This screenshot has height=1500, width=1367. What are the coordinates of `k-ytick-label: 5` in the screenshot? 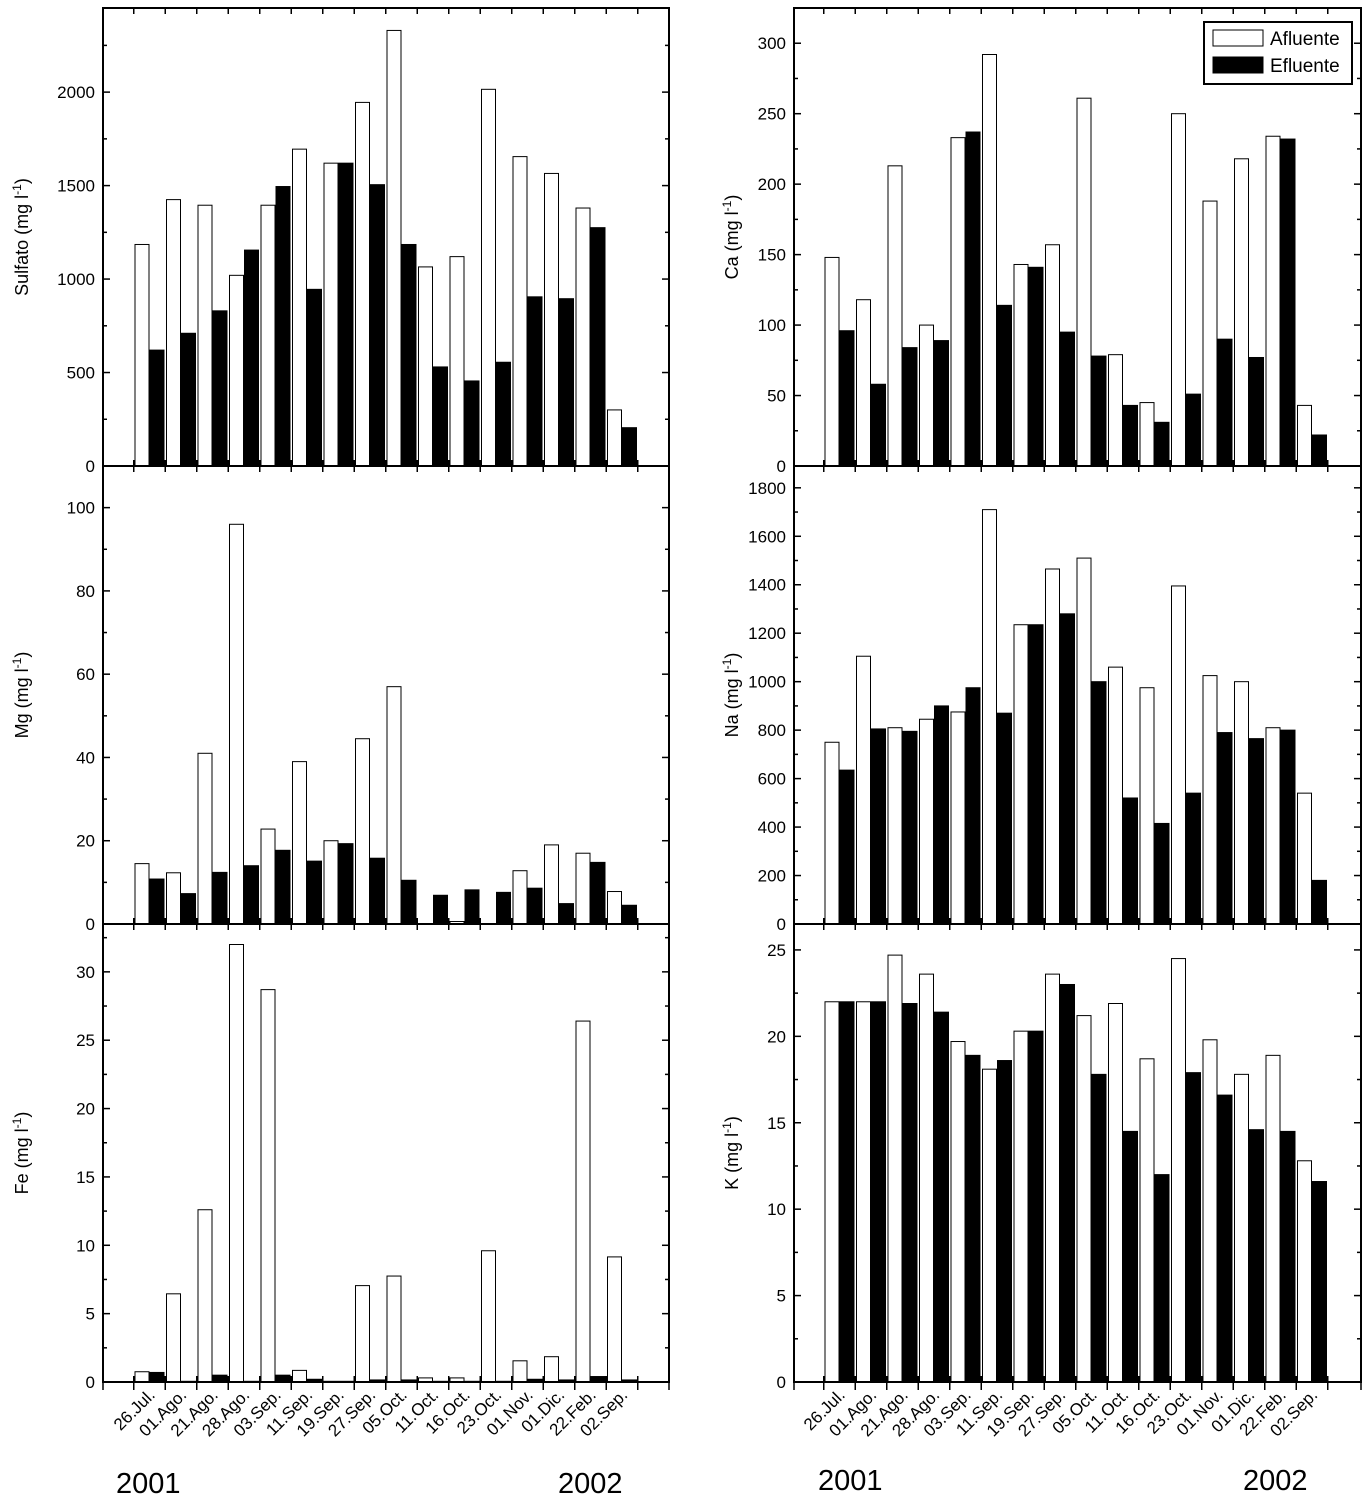 It's located at (781, 1296).